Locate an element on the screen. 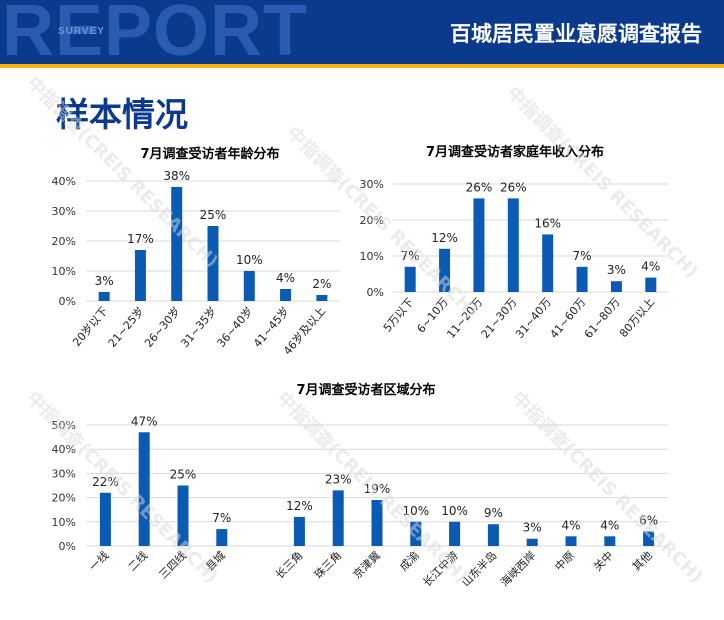 Image resolution: width=724 pixels, height=620 pixels. y-tick-label: 50% is located at coordinates (64, 425).